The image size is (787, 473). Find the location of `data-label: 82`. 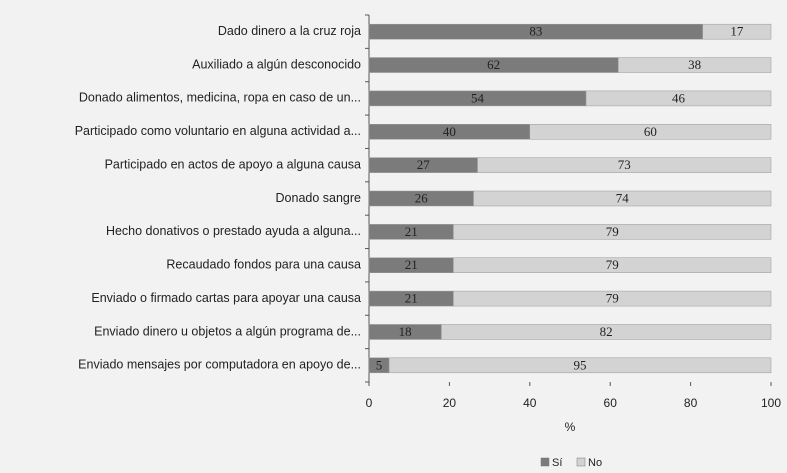

data-label: 82 is located at coordinates (606, 331).